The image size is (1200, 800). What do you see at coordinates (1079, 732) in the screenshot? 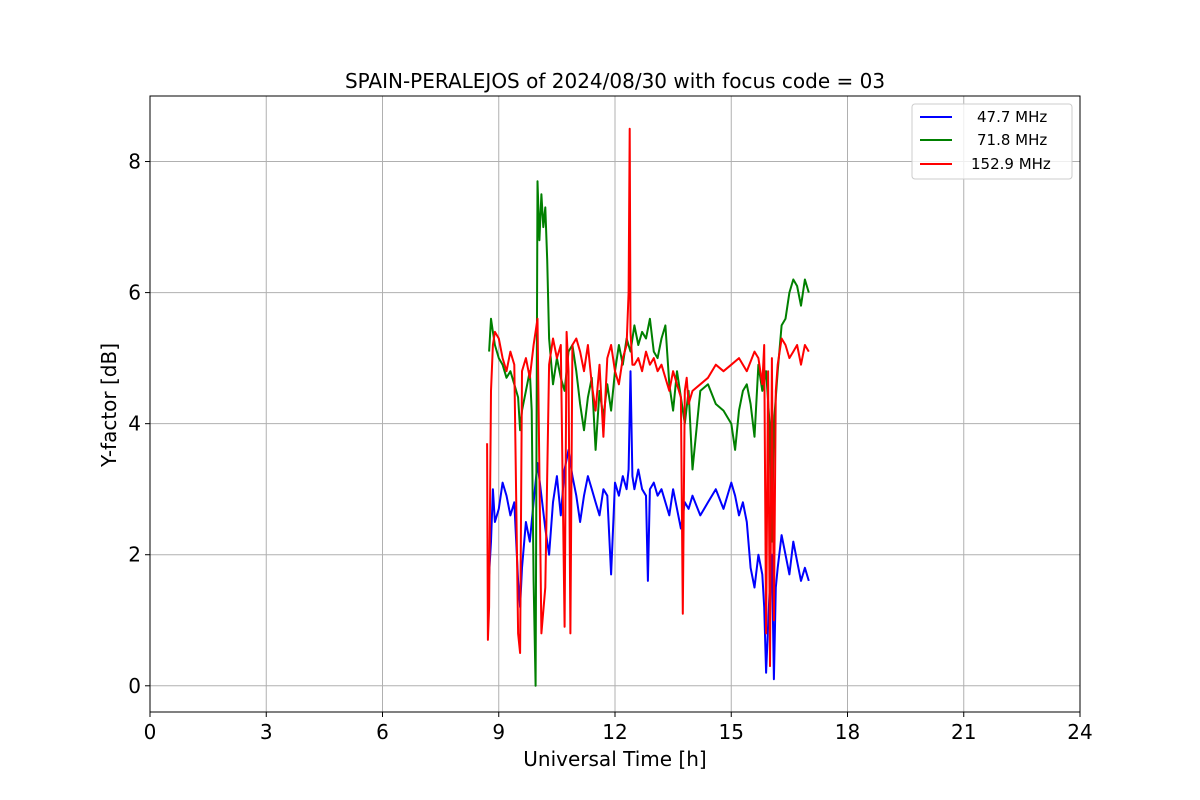
I see `x-tick-label: 24` at bounding box center [1079, 732].